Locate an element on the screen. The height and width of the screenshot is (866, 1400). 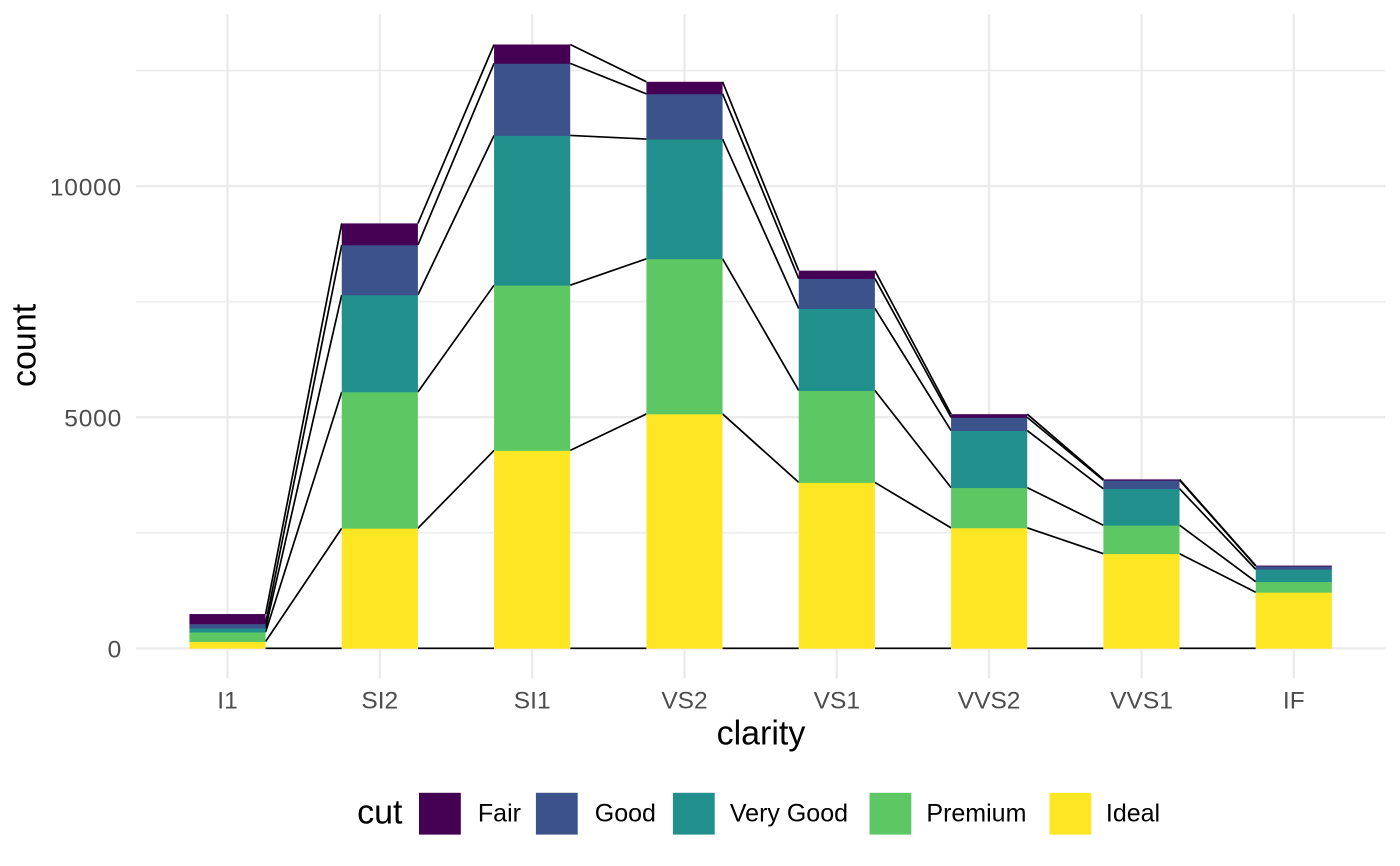
svg-text: 10000 is located at coordinates (86, 187).